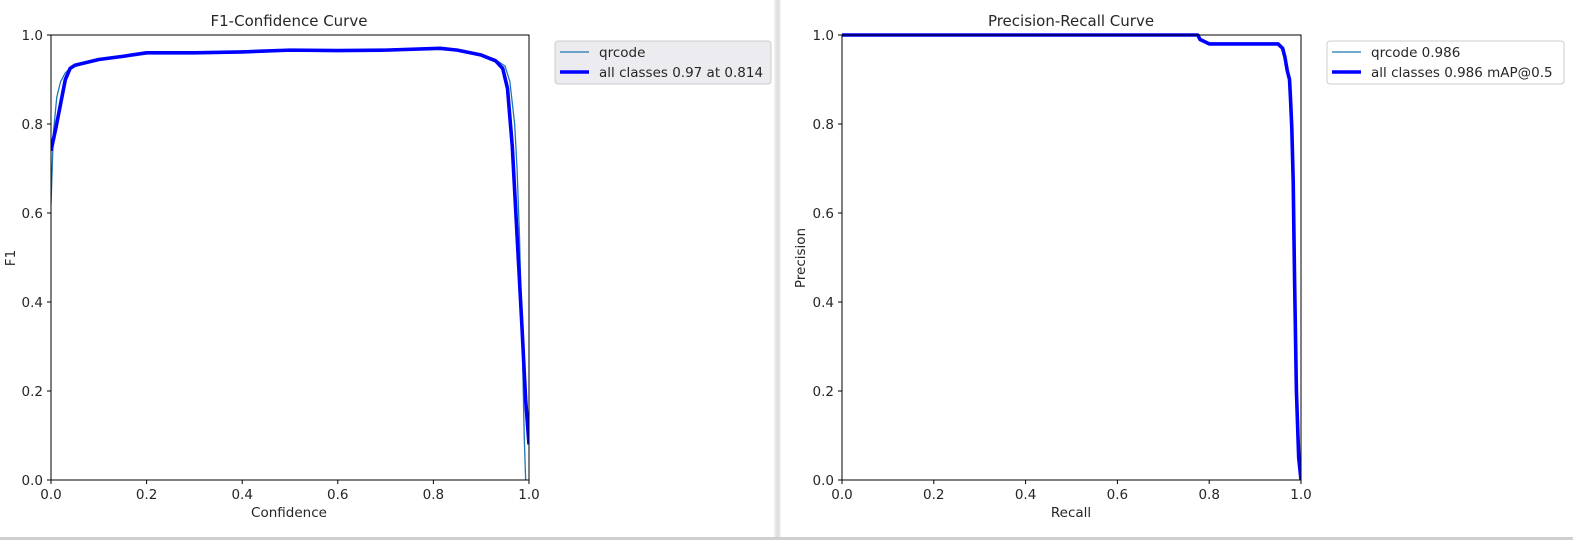  Describe the element at coordinates (1462, 73) in the screenshot. I see `legend-label: all classes 0.986 mAP@0.5` at that location.